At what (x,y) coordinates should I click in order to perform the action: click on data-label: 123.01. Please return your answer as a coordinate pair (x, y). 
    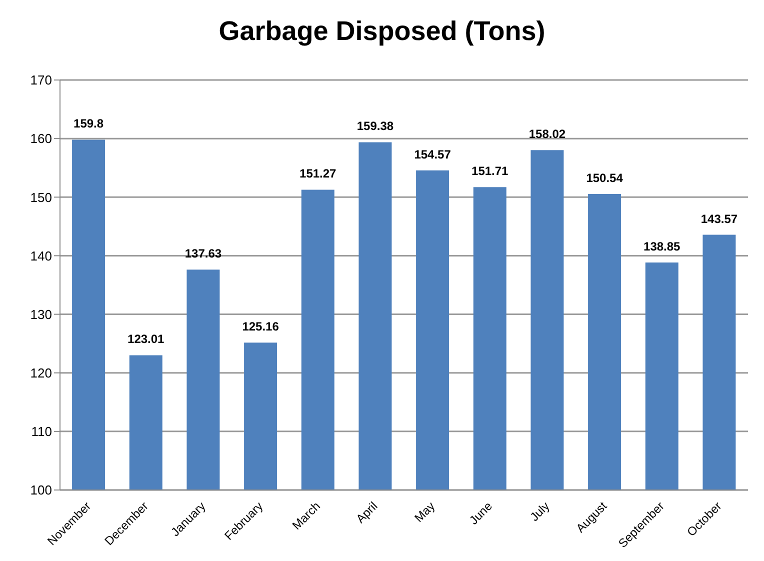
    Looking at the image, I should click on (146, 339).